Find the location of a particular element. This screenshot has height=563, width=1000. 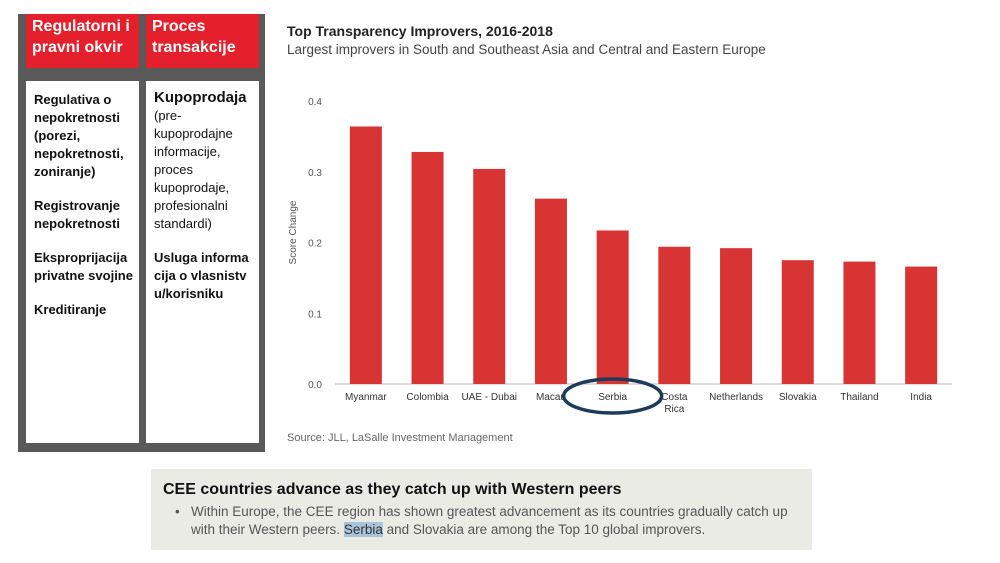

column-header: Proces transakcije is located at coordinates (202, 41).